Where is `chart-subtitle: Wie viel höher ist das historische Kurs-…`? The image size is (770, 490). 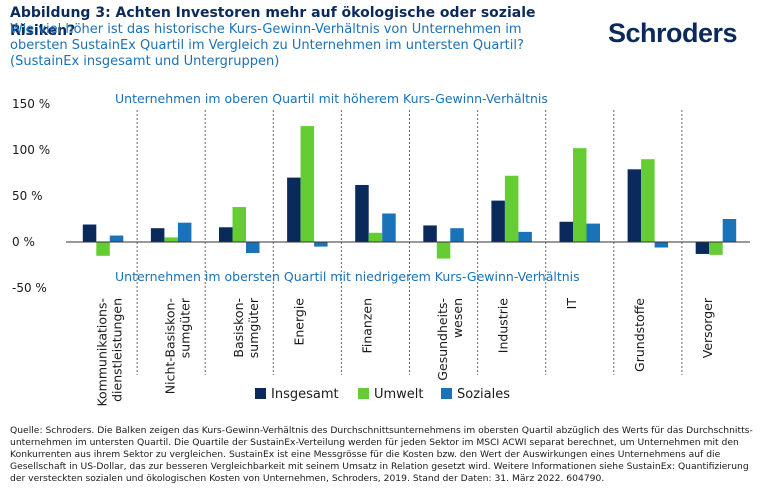 chart-subtitle: Wie viel höher ist das historische Kurs-… is located at coordinates (267, 45).